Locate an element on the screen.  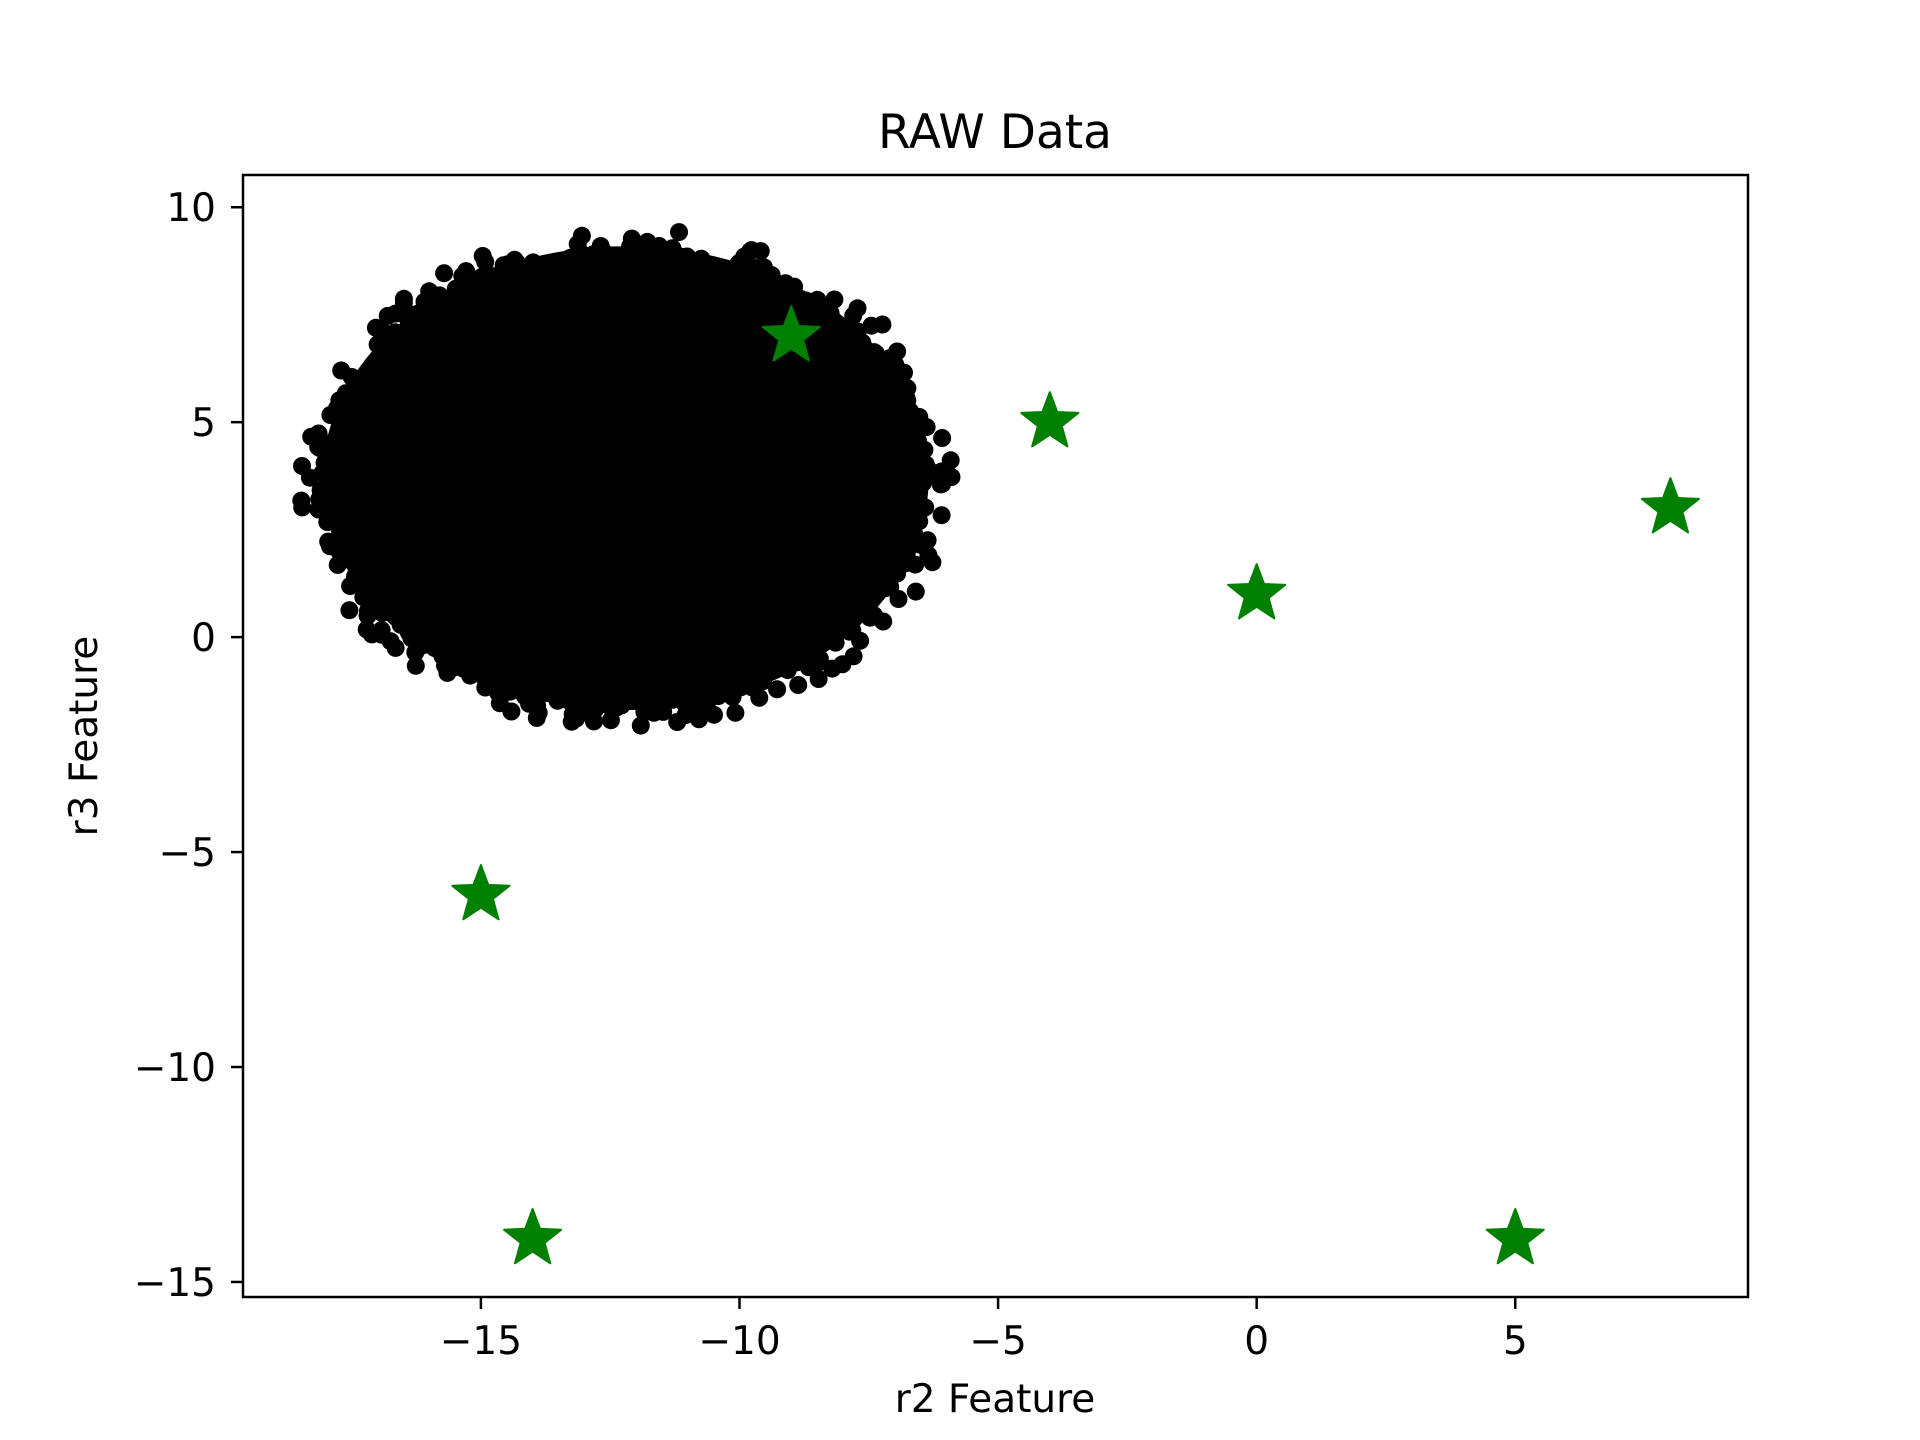
x-tick-label: 5 is located at coordinates (1515, 1341).